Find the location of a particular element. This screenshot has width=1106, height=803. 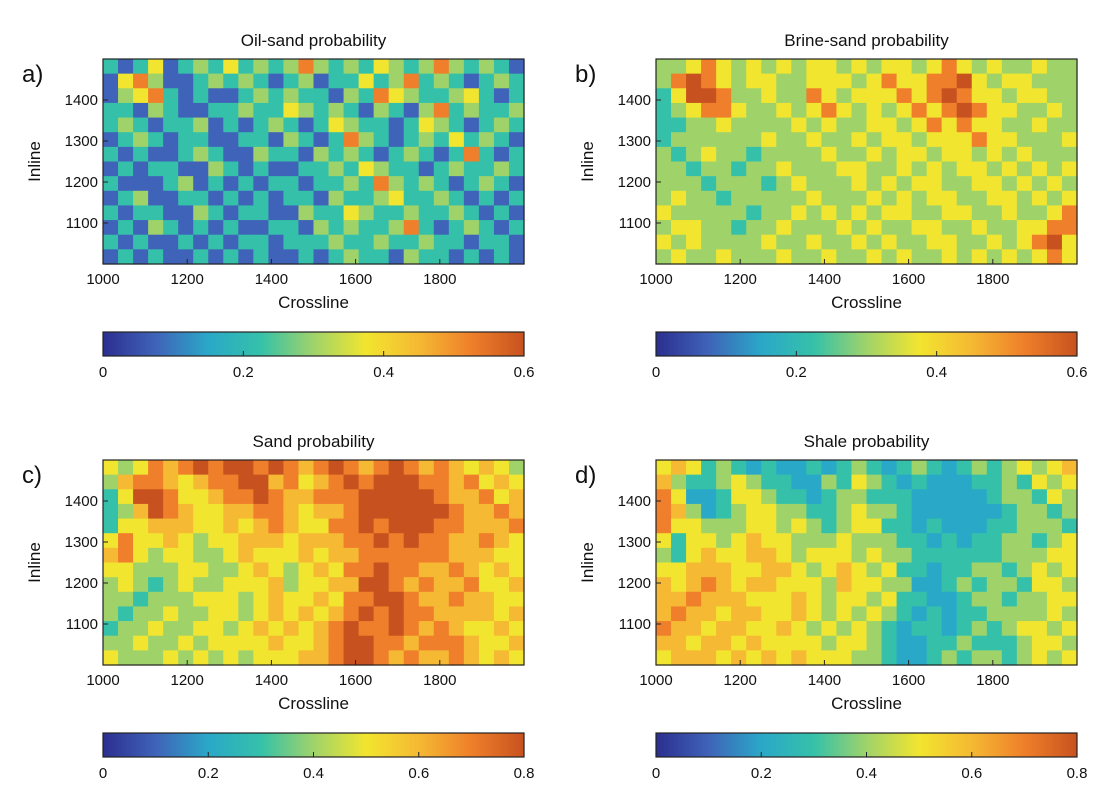

chart-title: Shale probability is located at coordinates (867, 441).